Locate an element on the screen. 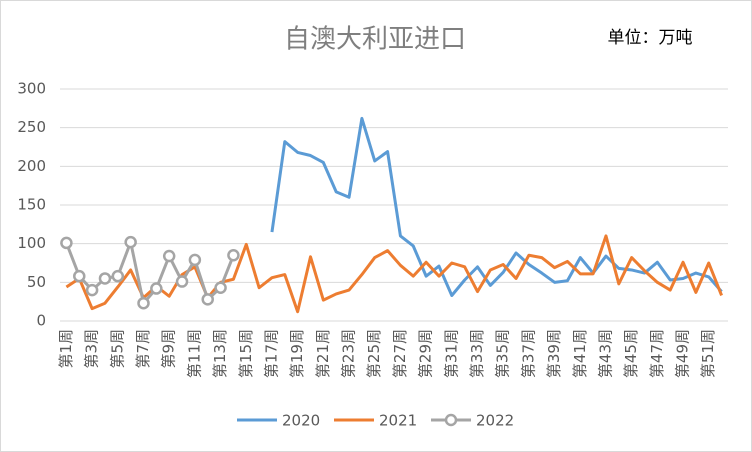 This screenshot has width=752, height=452. x-tick-label: 第1周 is located at coordinates (66, 349).